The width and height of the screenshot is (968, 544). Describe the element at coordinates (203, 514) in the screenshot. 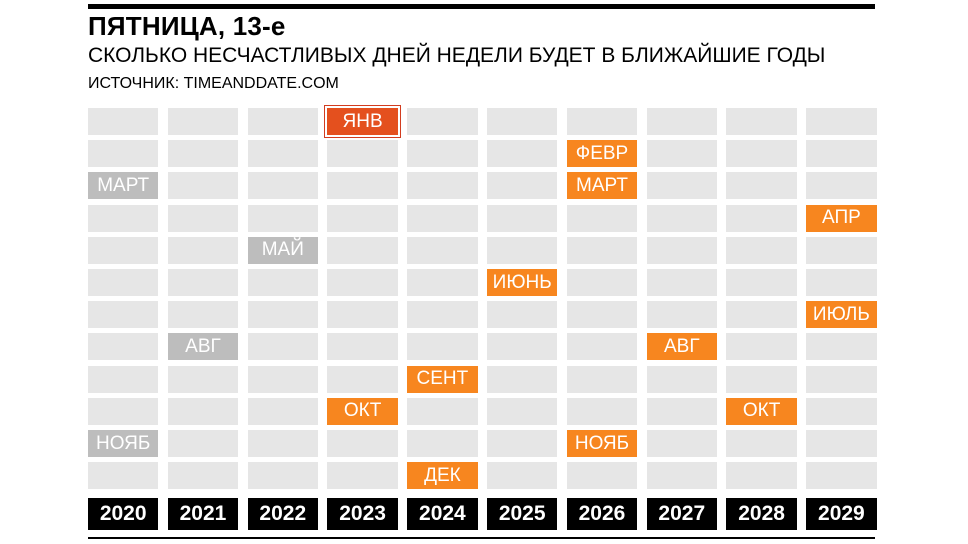

I see `year-label: 2021` at that location.